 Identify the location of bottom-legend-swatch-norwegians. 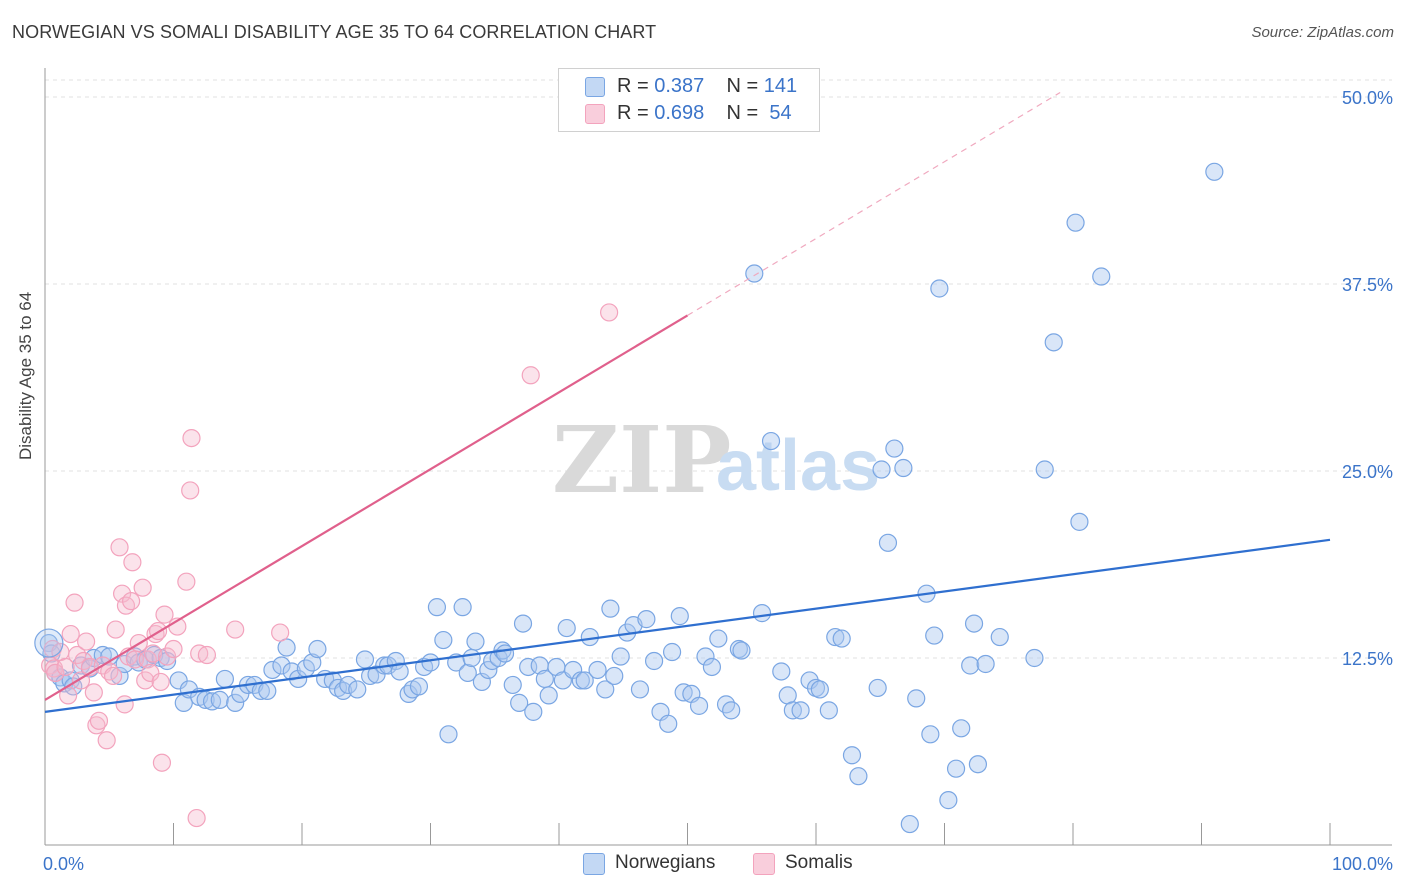
(594, 864).